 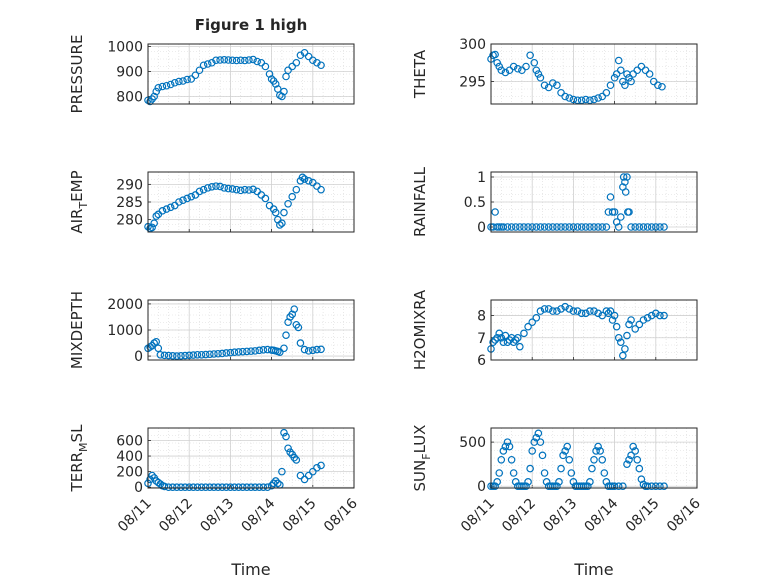 I want to click on subplot-3: 280 285 290 AIRTEMP, so click(x=211, y=202).